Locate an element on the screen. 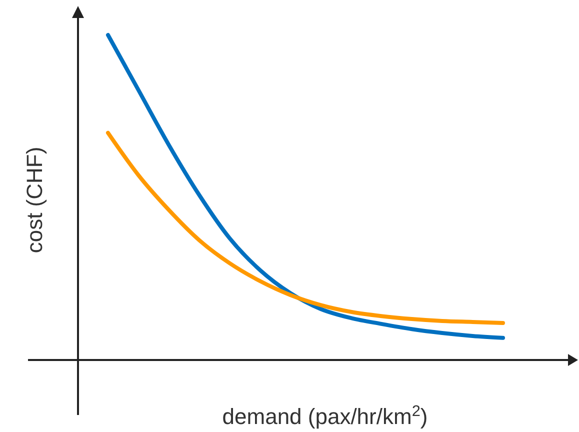 This screenshot has height=432, width=579. y-axis-title: cost (CHF) is located at coordinates (34, 200).